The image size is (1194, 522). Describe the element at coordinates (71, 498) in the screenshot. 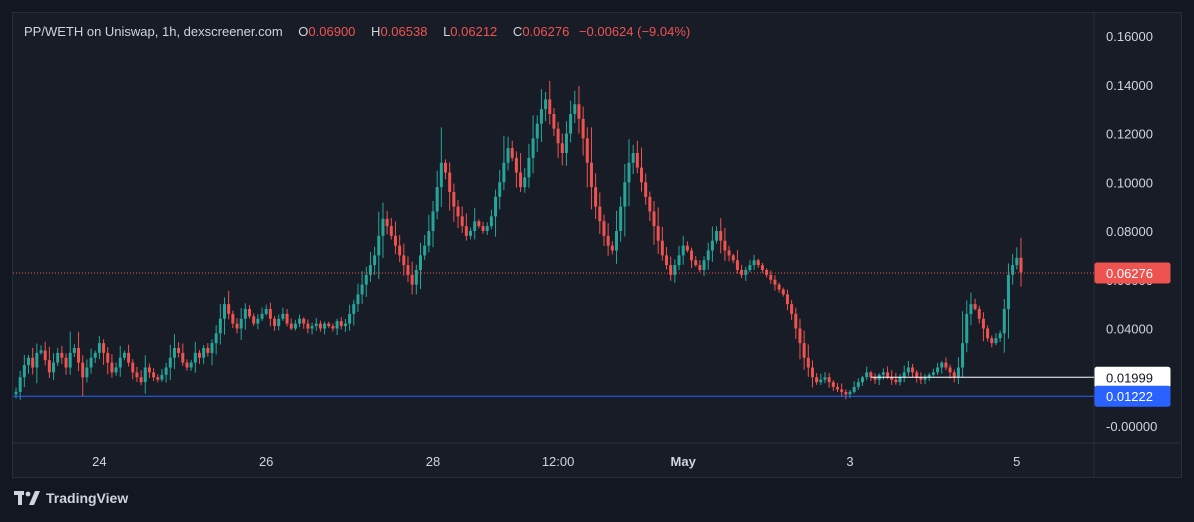

I see `footer-brand: TradingView` at that location.